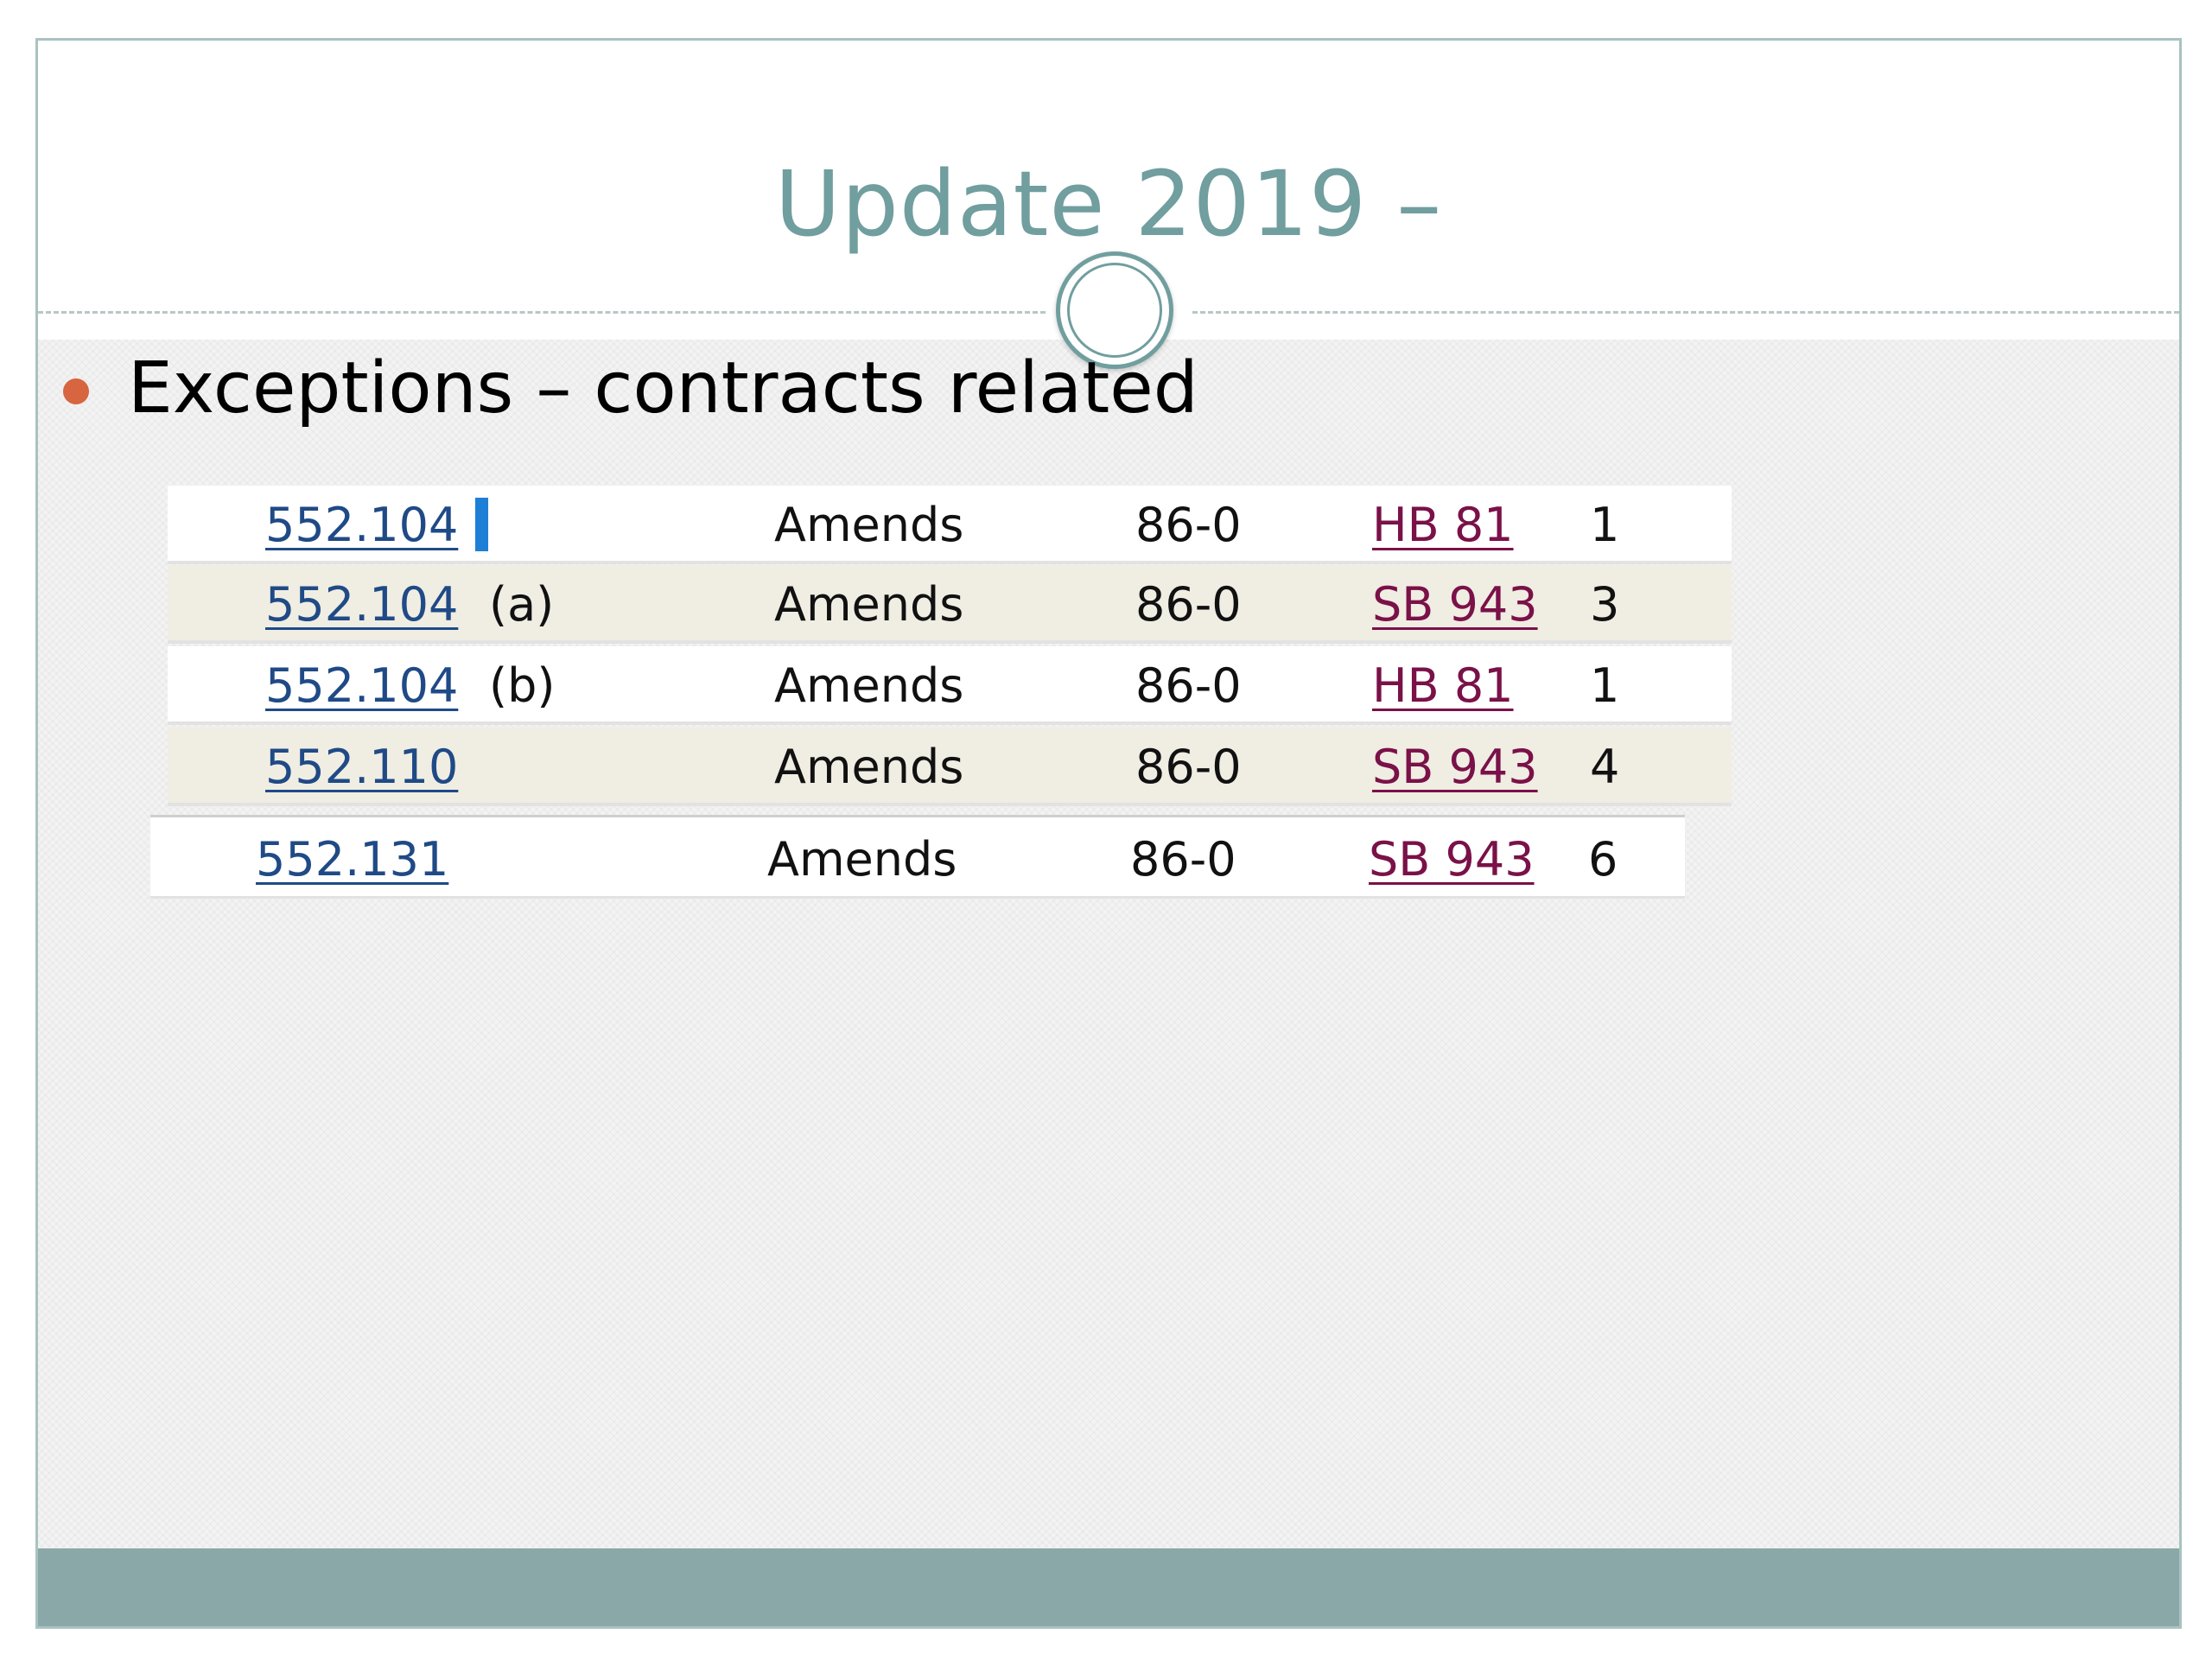 The height and width of the screenshot is (1659, 2212). I want to click on table-row: 552.131 Amends 86-0 SB 943 6, so click(917, 857).